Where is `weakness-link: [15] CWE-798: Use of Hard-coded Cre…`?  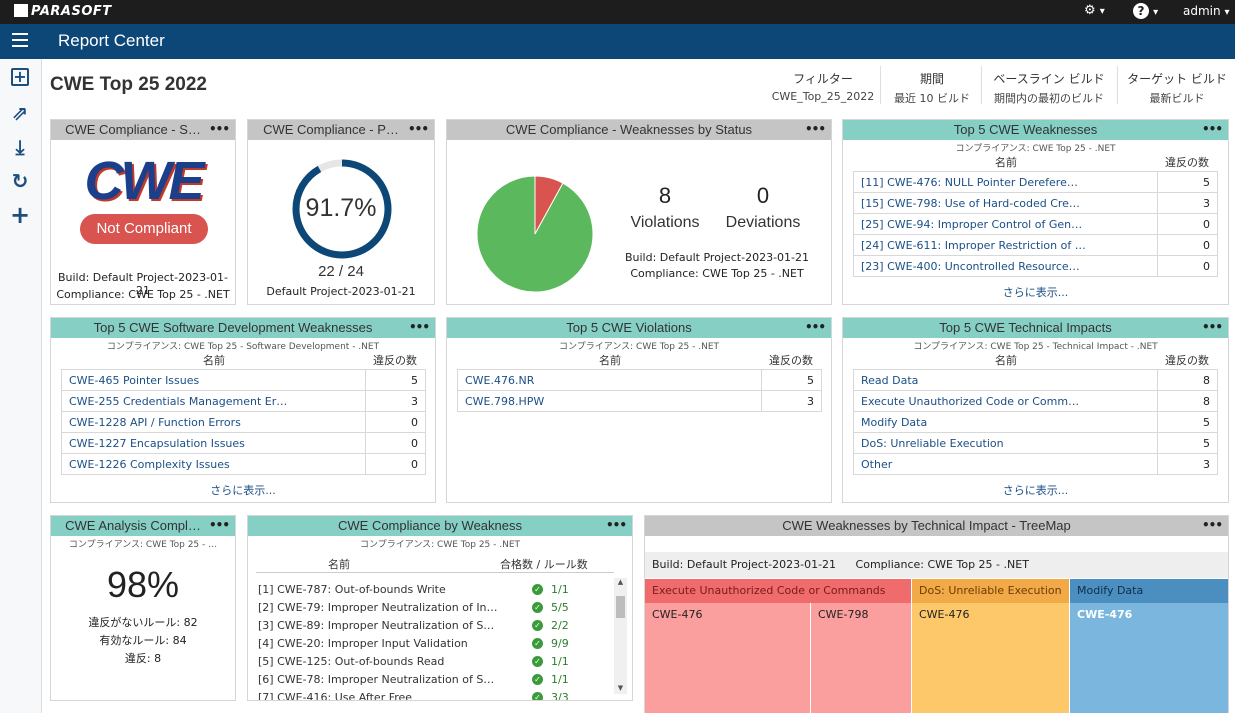 weakness-link: [15] CWE-798: Use of Hard-coded Cre… is located at coordinates (1005, 203).